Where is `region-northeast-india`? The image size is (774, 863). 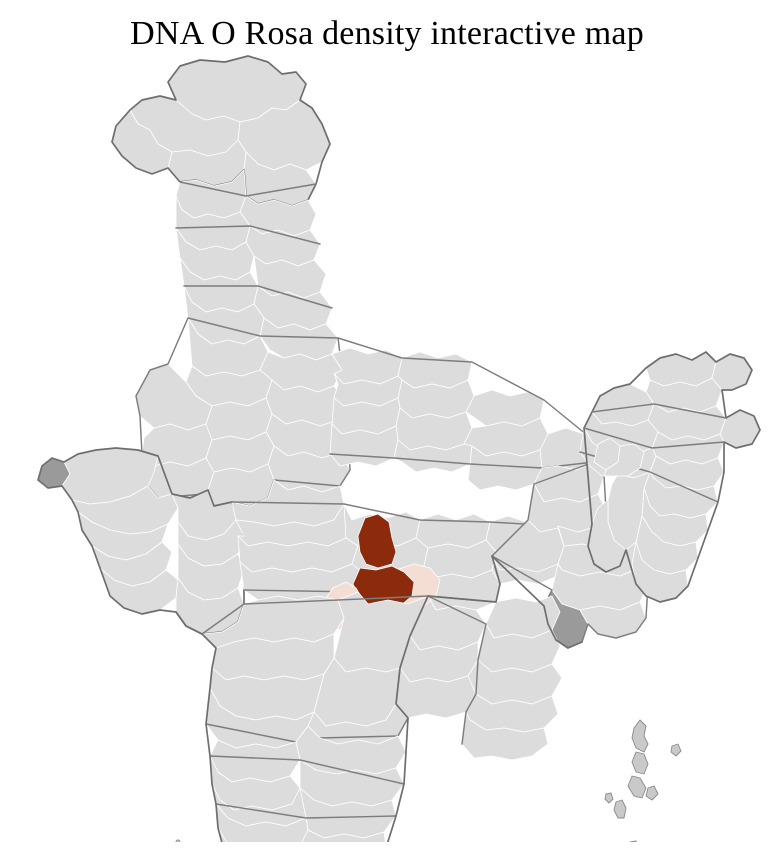 region-northeast-india is located at coordinates (670, 477).